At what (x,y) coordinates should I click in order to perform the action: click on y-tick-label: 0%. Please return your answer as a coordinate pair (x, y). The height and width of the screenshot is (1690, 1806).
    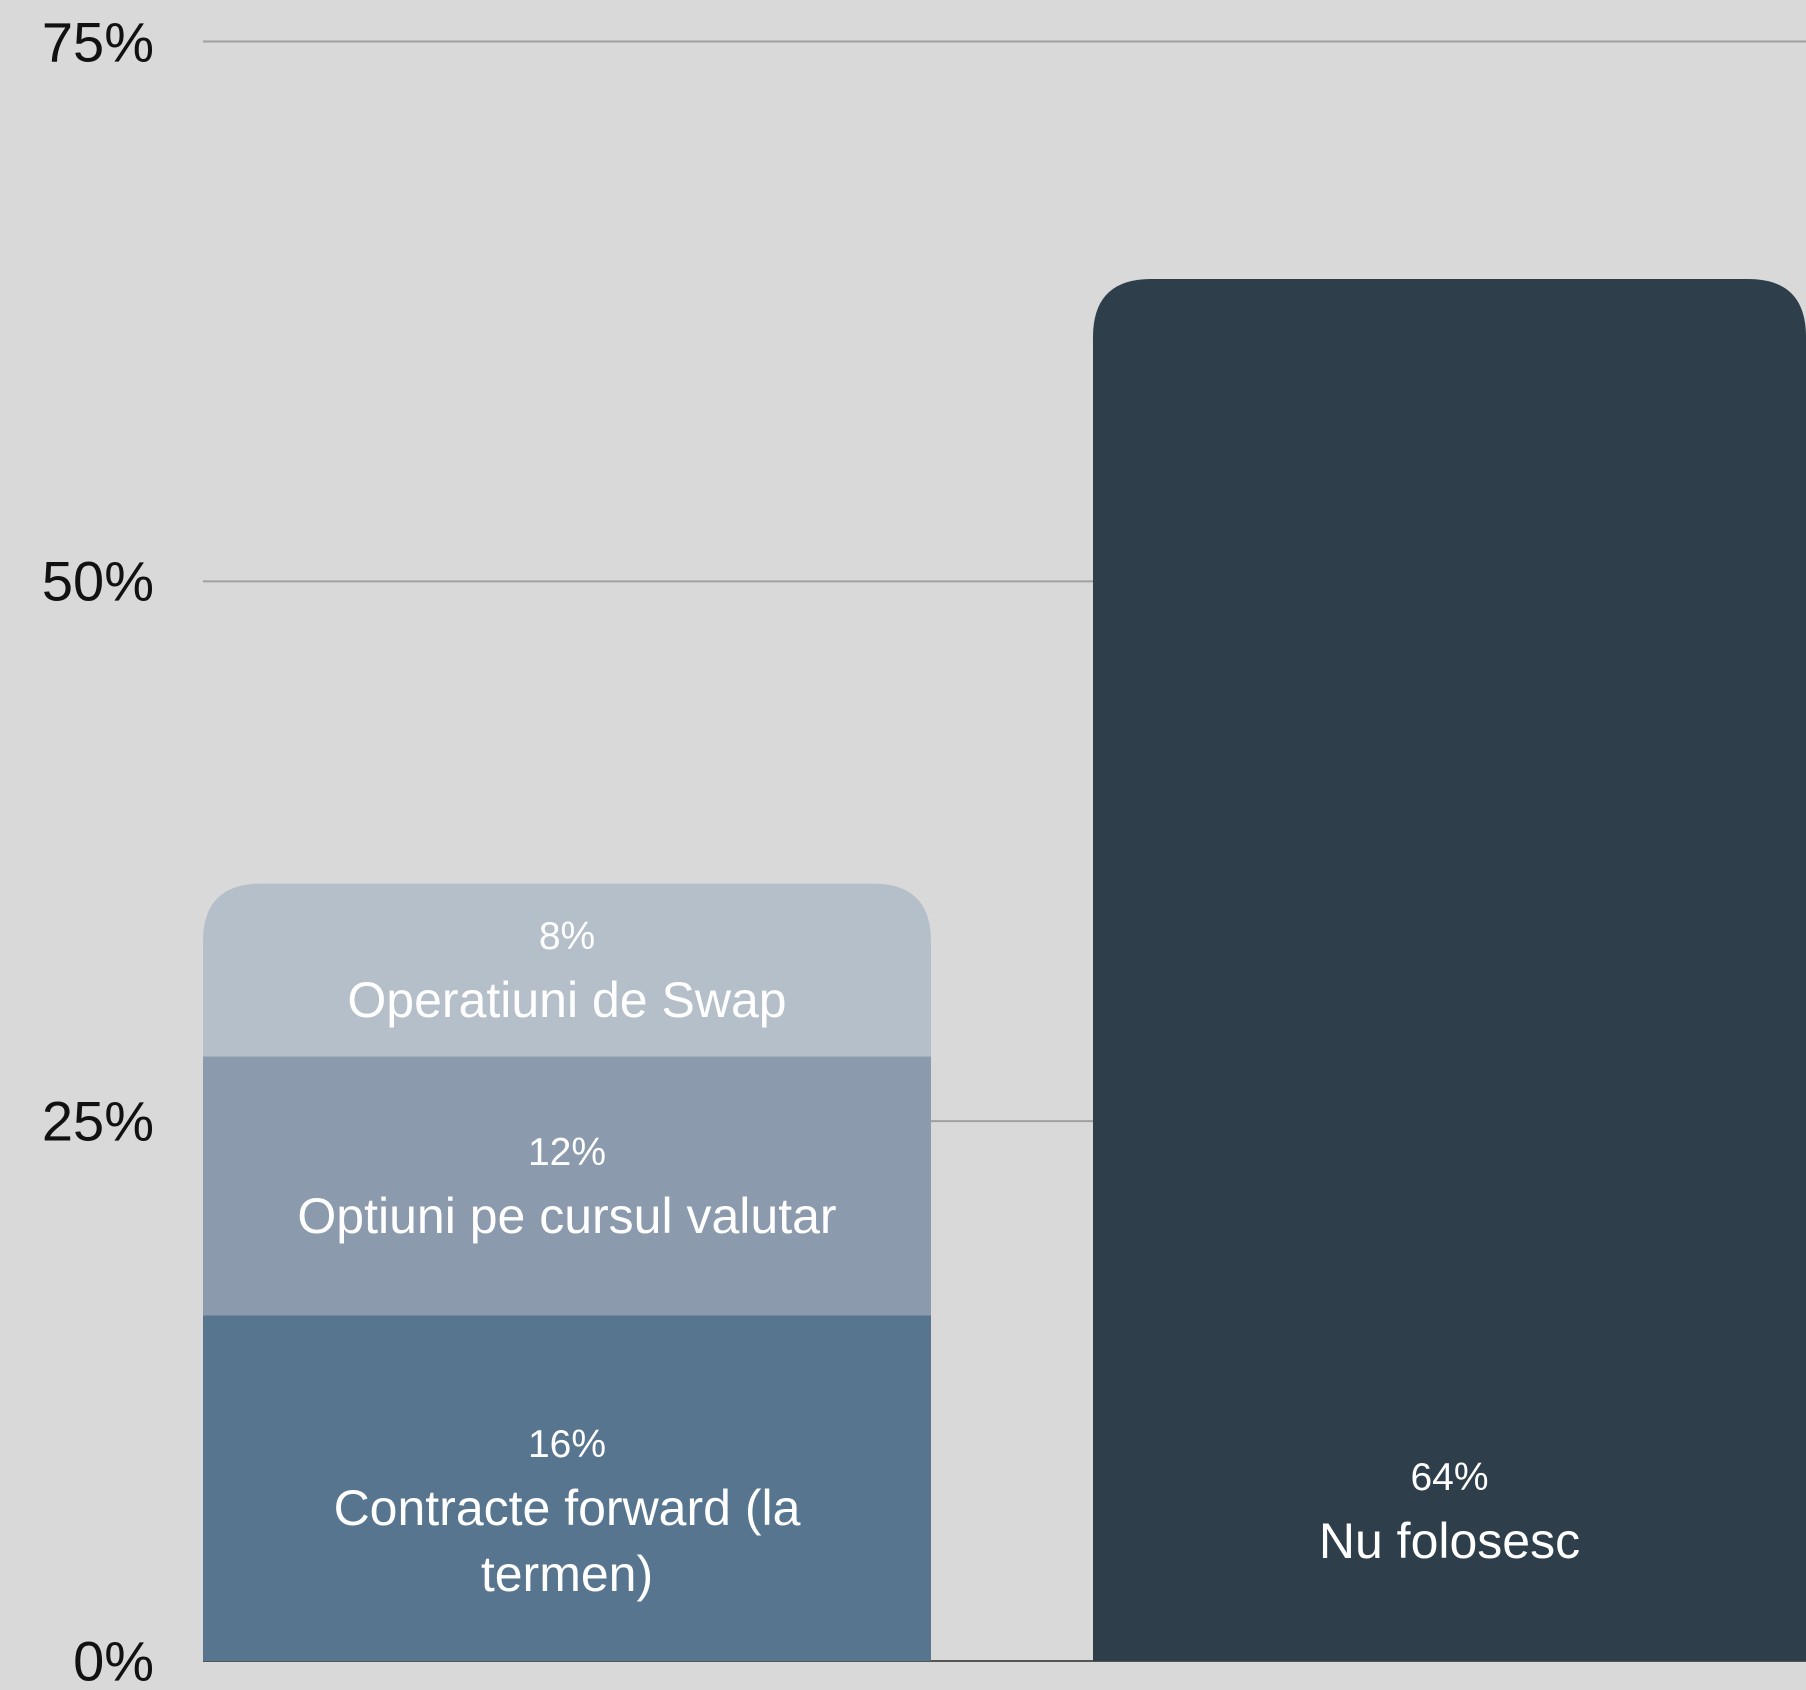
    Looking at the image, I should click on (113, 1659).